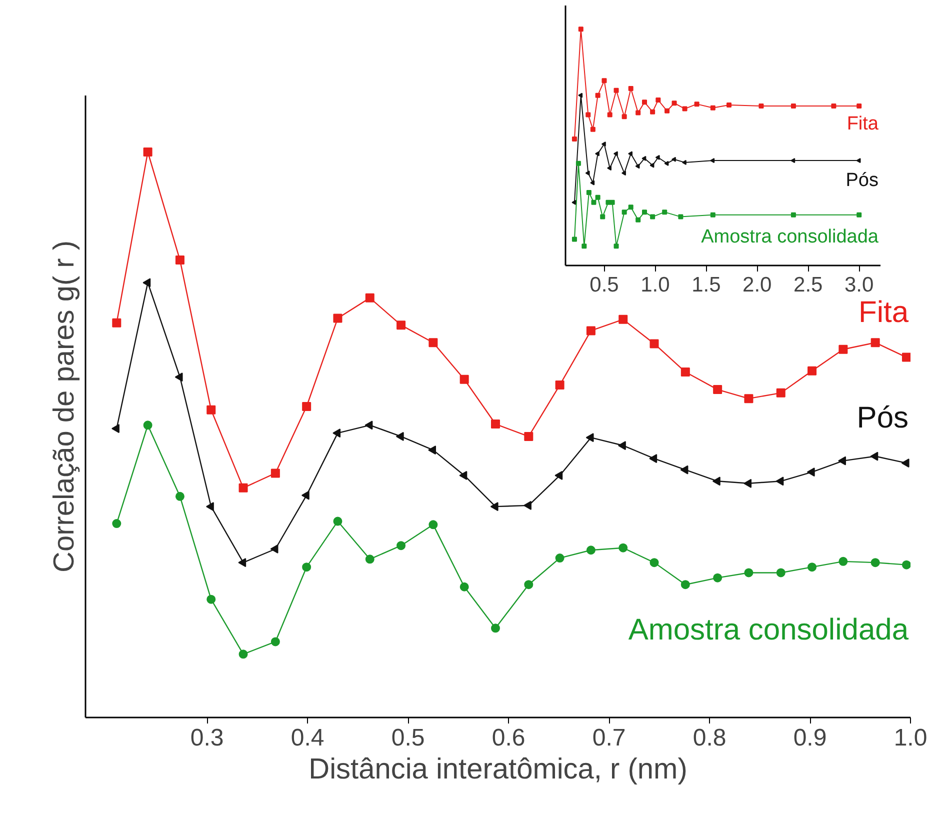  Describe the element at coordinates (862, 123) in the screenshot. I see `series-label: Fita` at that location.